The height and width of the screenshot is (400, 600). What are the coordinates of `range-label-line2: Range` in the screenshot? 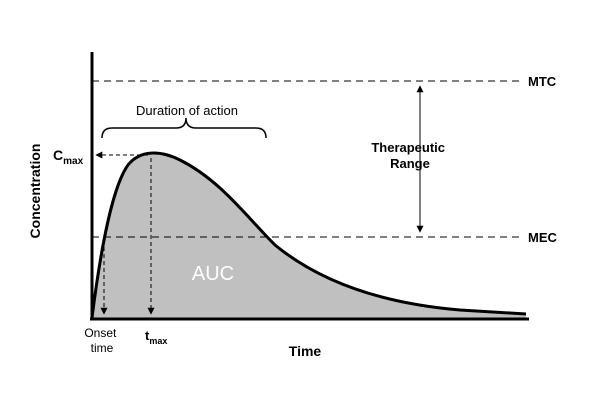 It's located at (410, 163).